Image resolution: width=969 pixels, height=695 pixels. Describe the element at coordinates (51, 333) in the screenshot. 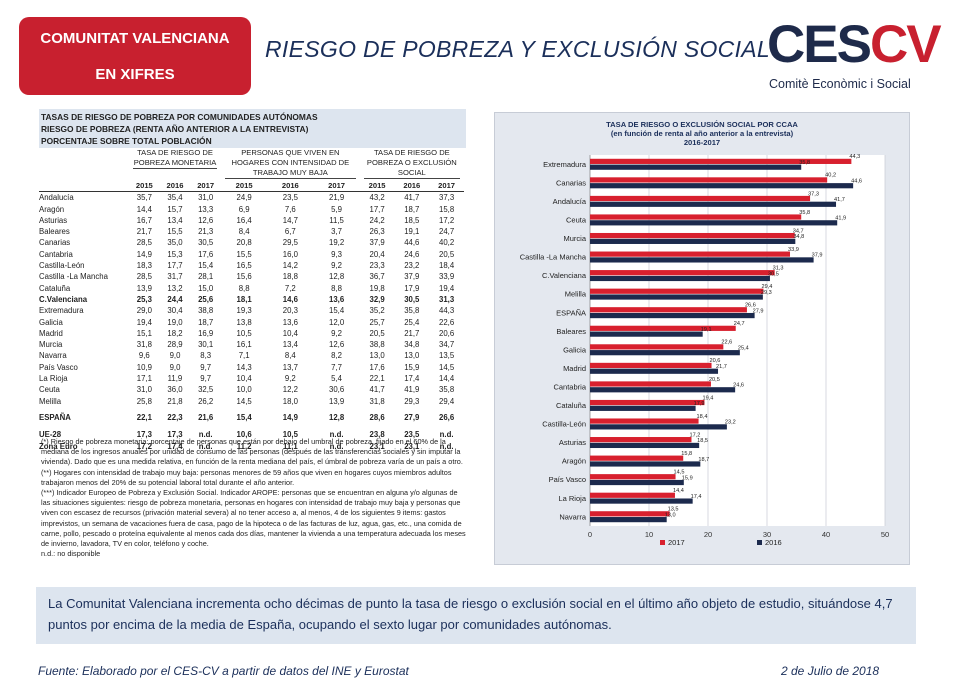

I see `row-region-name: Madrid` at that location.